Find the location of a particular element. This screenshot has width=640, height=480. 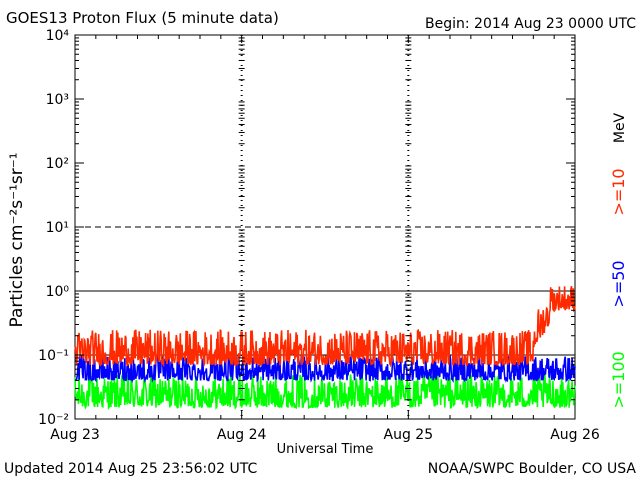

updated-time: Updated 2014 Aug 25 23:56:02 UTC is located at coordinates (130, 469).